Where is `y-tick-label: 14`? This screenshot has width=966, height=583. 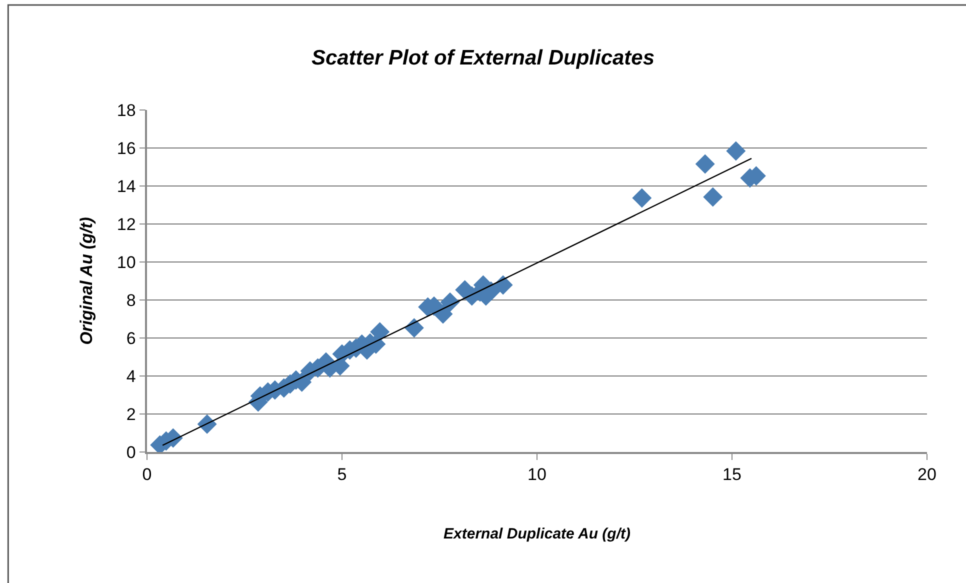 y-tick-label: 14 is located at coordinates (126, 186).